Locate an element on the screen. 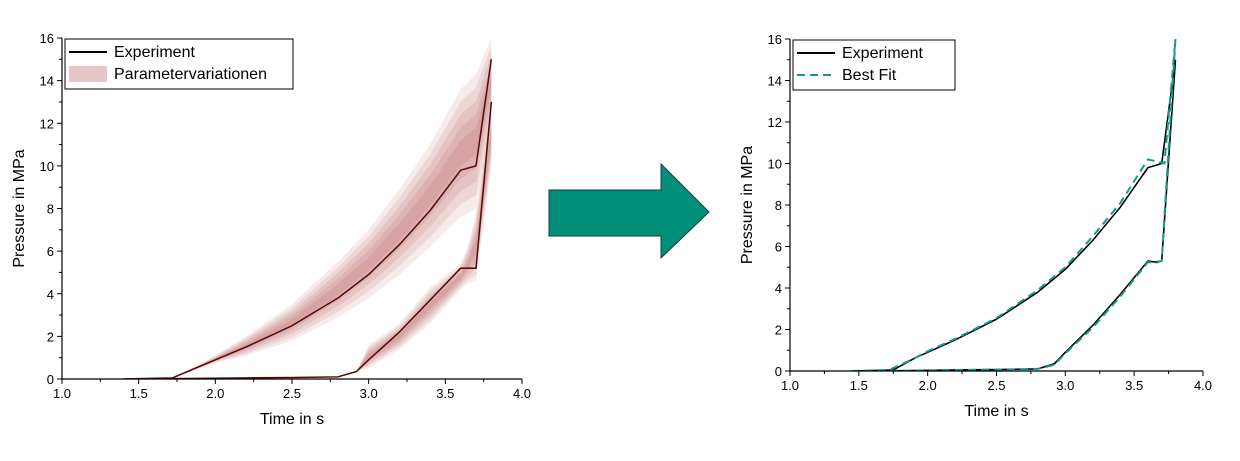  legend-swatch-band is located at coordinates (88, 74).